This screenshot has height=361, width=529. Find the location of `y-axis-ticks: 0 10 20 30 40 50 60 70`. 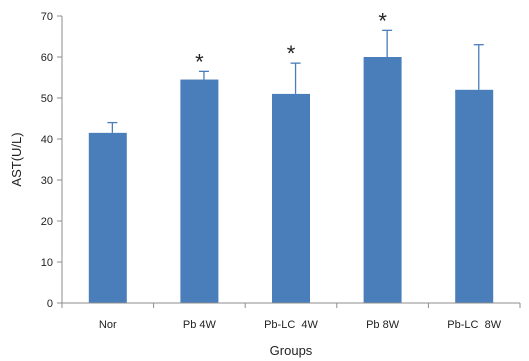

y-axis-ticks: 0 10 20 30 40 50 60 70 is located at coordinates (51, 160).